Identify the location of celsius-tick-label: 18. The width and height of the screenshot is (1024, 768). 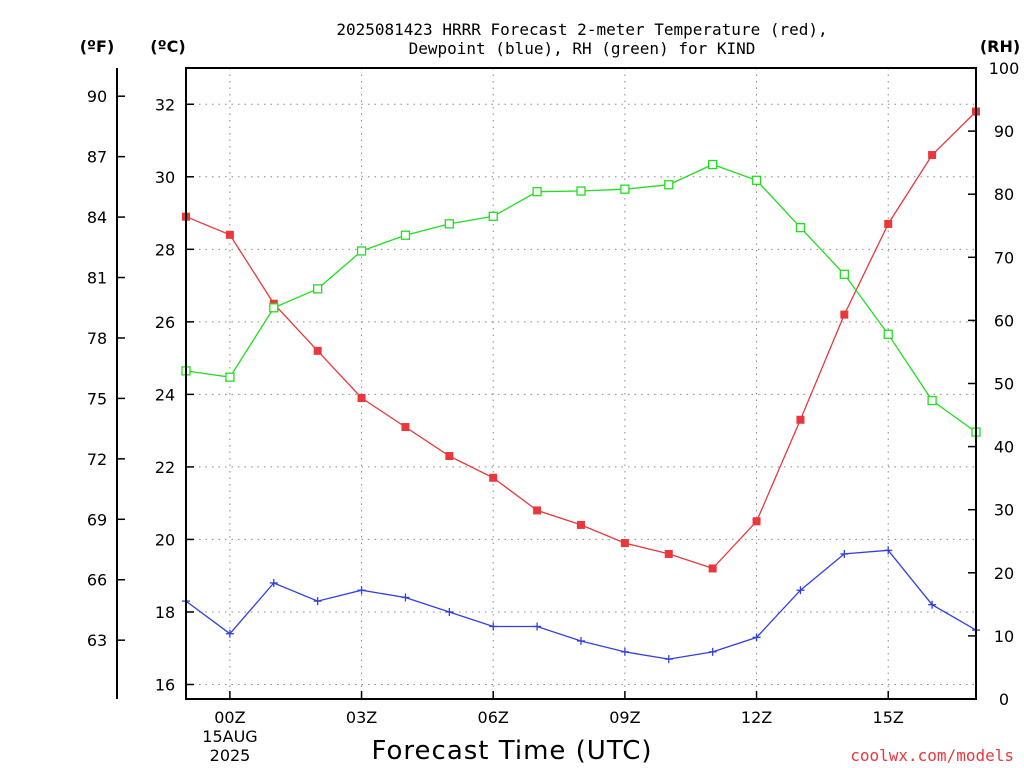
(165, 612).